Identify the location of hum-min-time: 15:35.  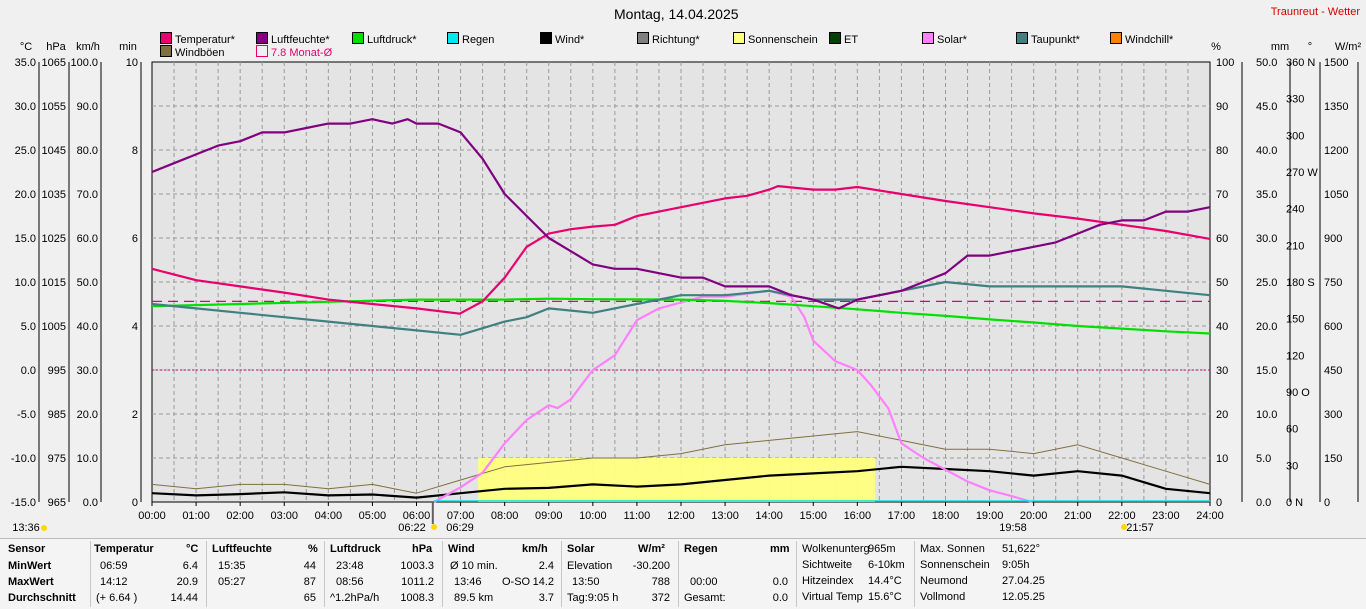
(232, 566).